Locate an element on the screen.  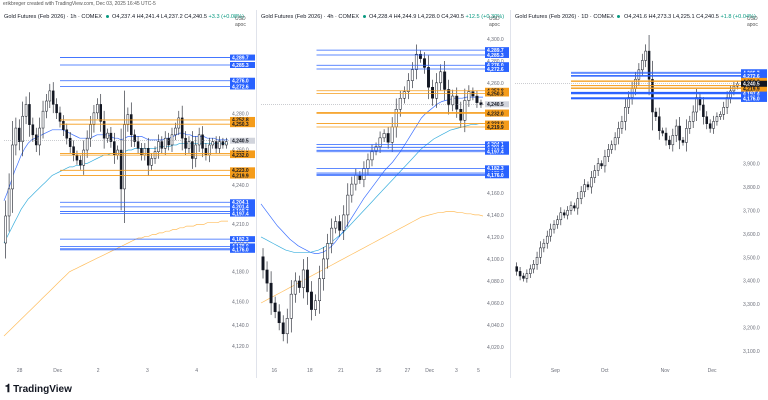
price-label: 4,276.0 is located at coordinates (240, 82).